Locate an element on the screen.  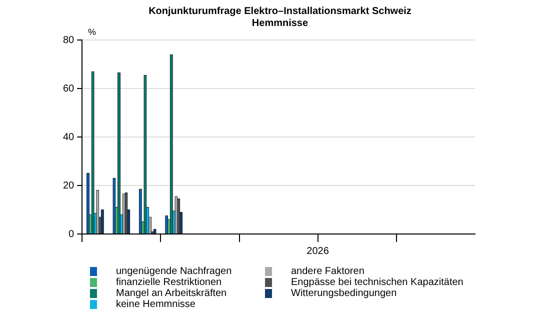
y-tick-label: 40 is located at coordinates (69, 137).